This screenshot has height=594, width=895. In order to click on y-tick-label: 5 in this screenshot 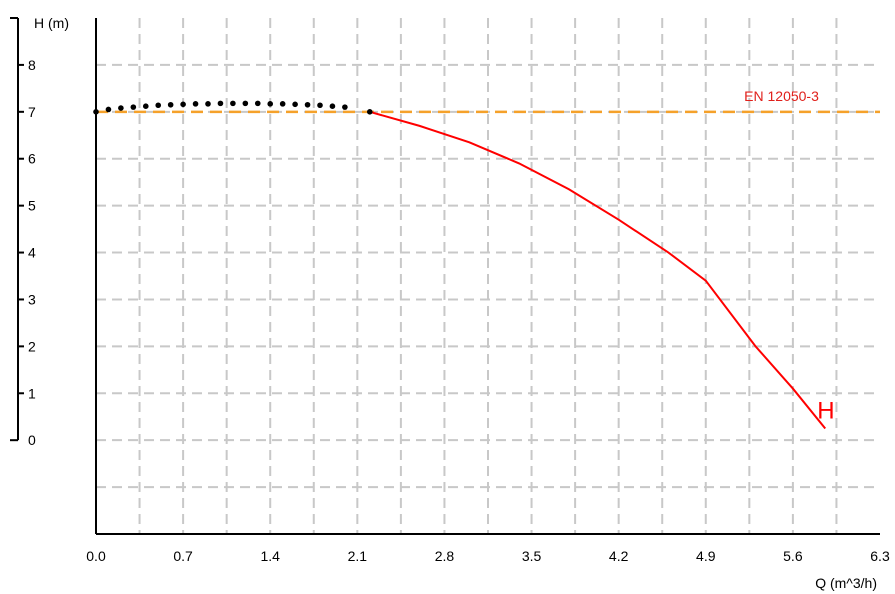, I will do `click(32, 206)`.